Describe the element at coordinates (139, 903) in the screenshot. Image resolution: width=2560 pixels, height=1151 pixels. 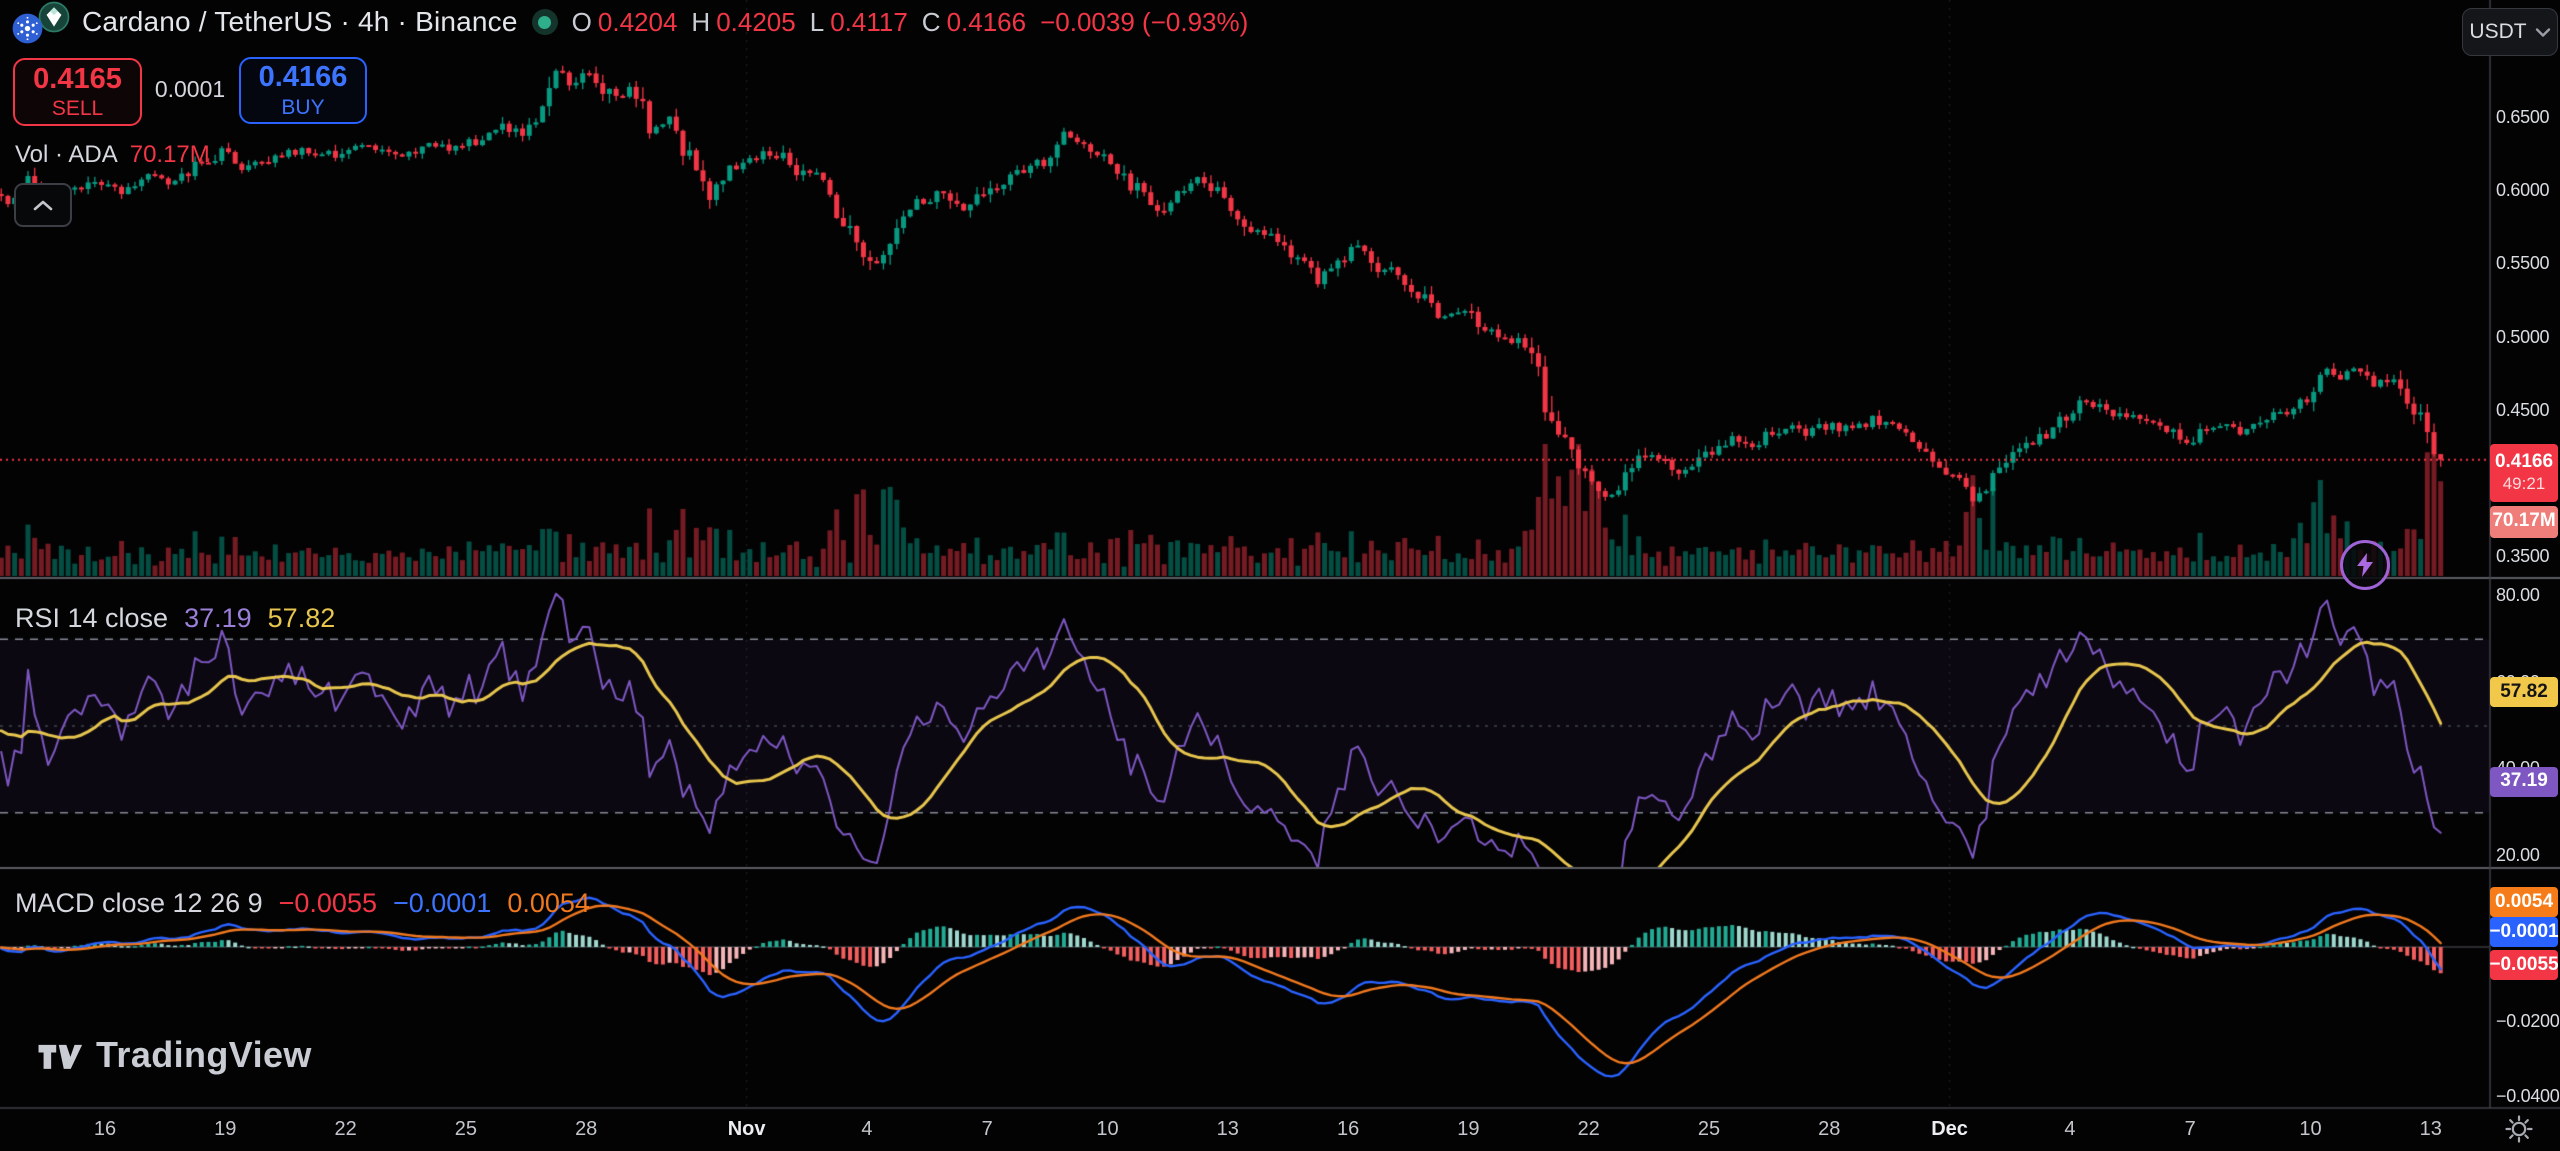
I see `macd-legend-title: MACD close 12 26 9` at that location.